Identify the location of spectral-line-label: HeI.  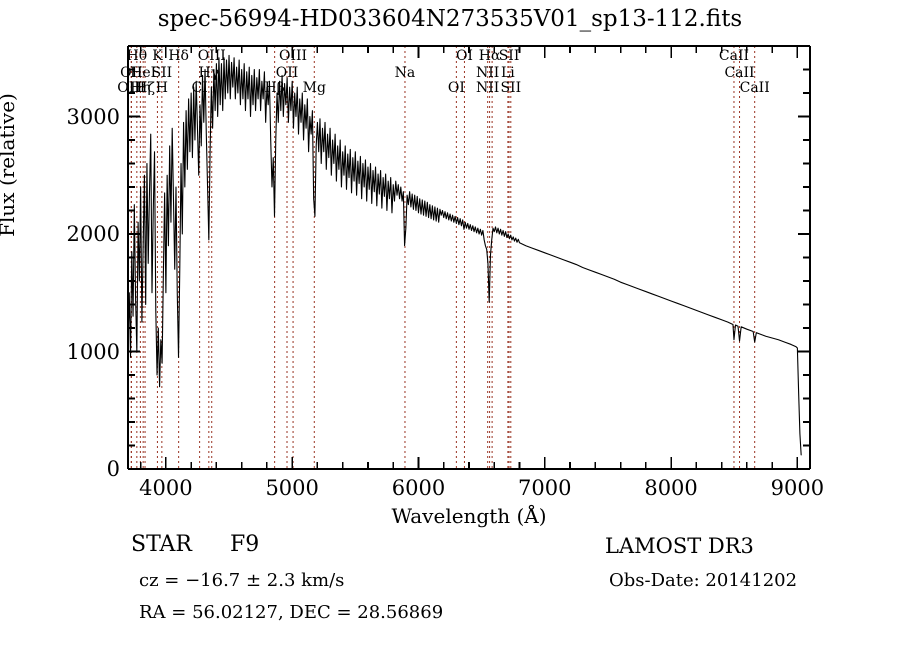
(143, 73).